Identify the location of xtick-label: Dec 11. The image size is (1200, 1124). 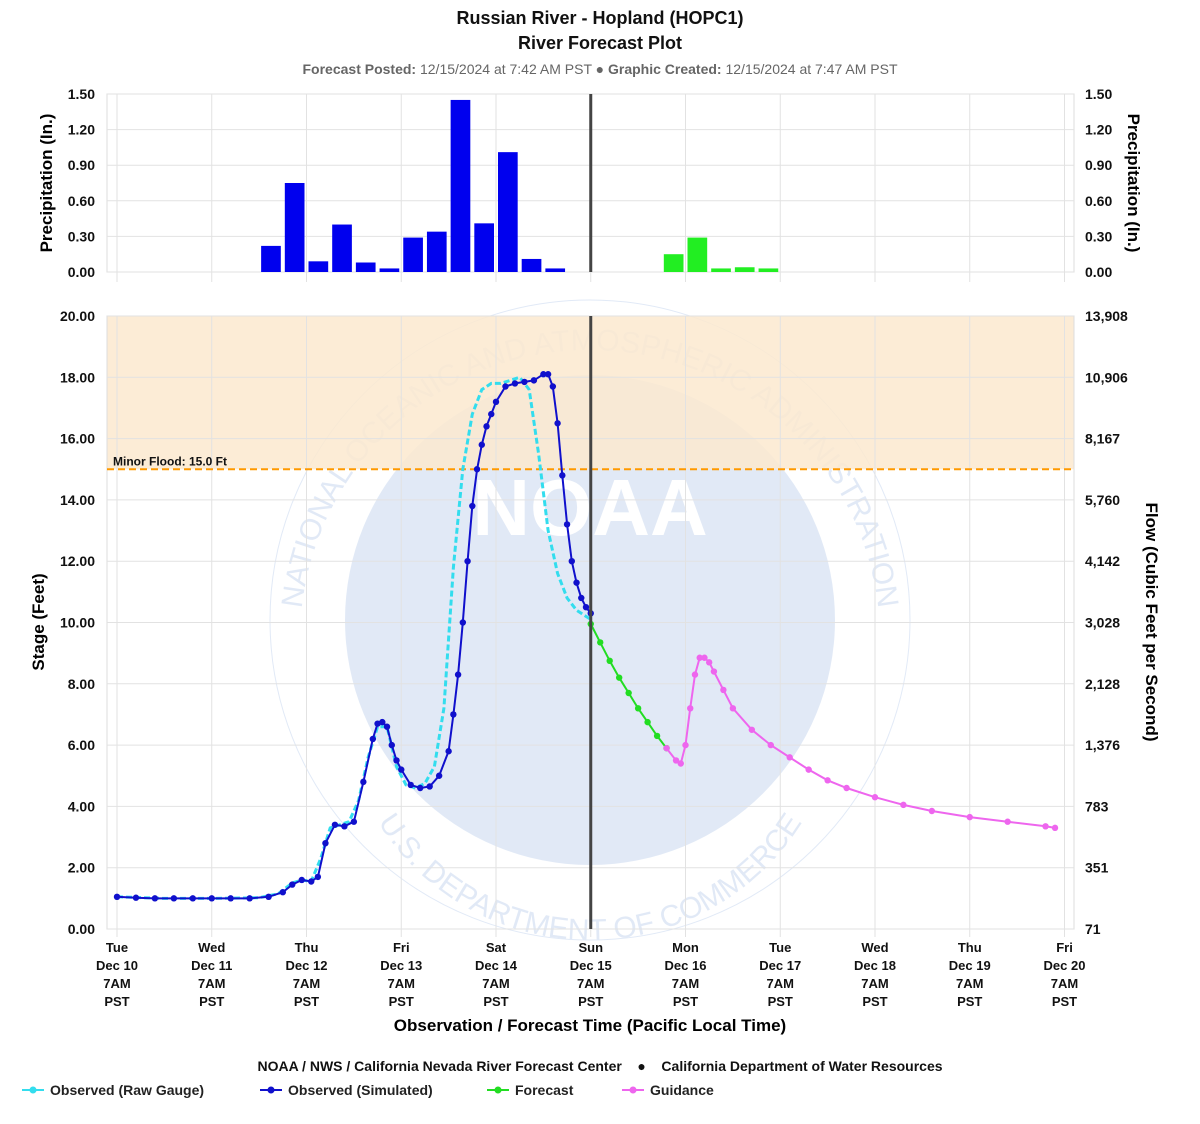
(211, 965).